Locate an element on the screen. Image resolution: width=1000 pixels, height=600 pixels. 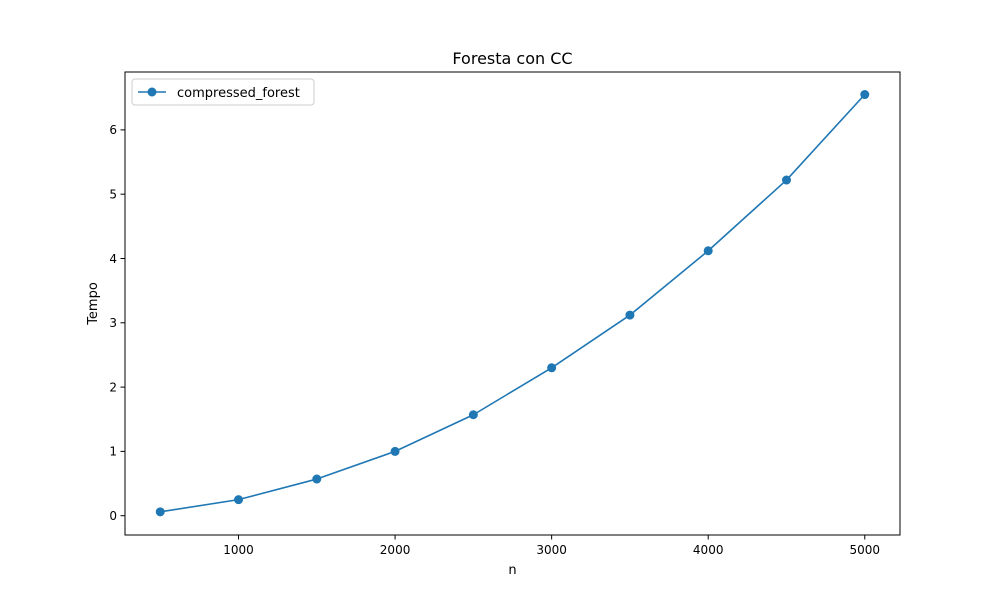
x-tick-label: 3000 is located at coordinates (551, 550).